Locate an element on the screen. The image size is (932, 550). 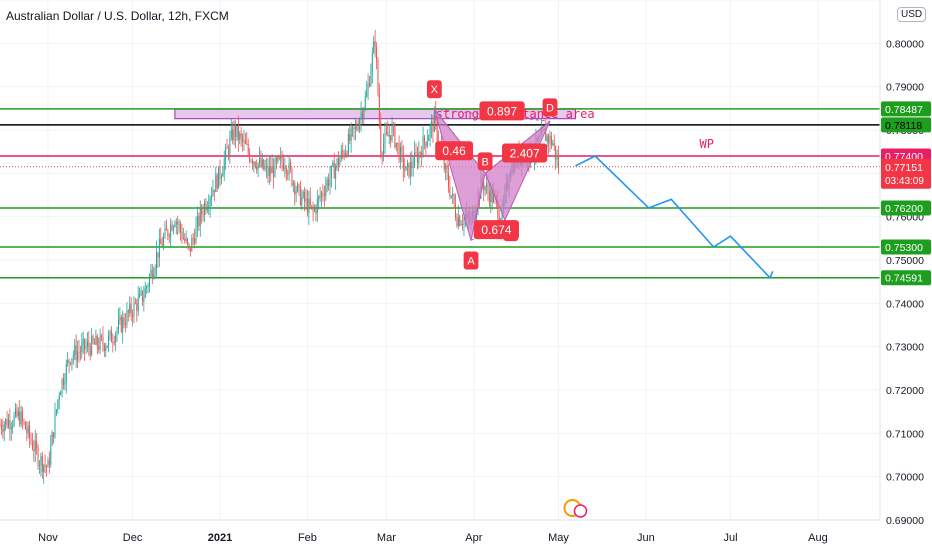
pattern-line-xd is located at coordinates (492, 115).